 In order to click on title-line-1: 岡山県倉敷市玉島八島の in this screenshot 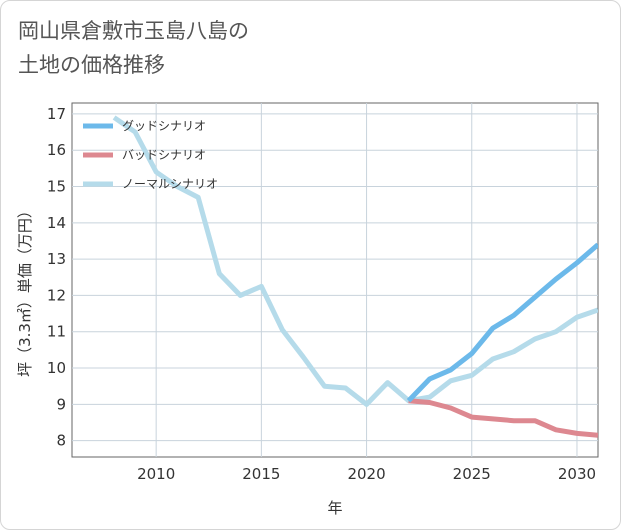, I will do `click(133, 31)`.